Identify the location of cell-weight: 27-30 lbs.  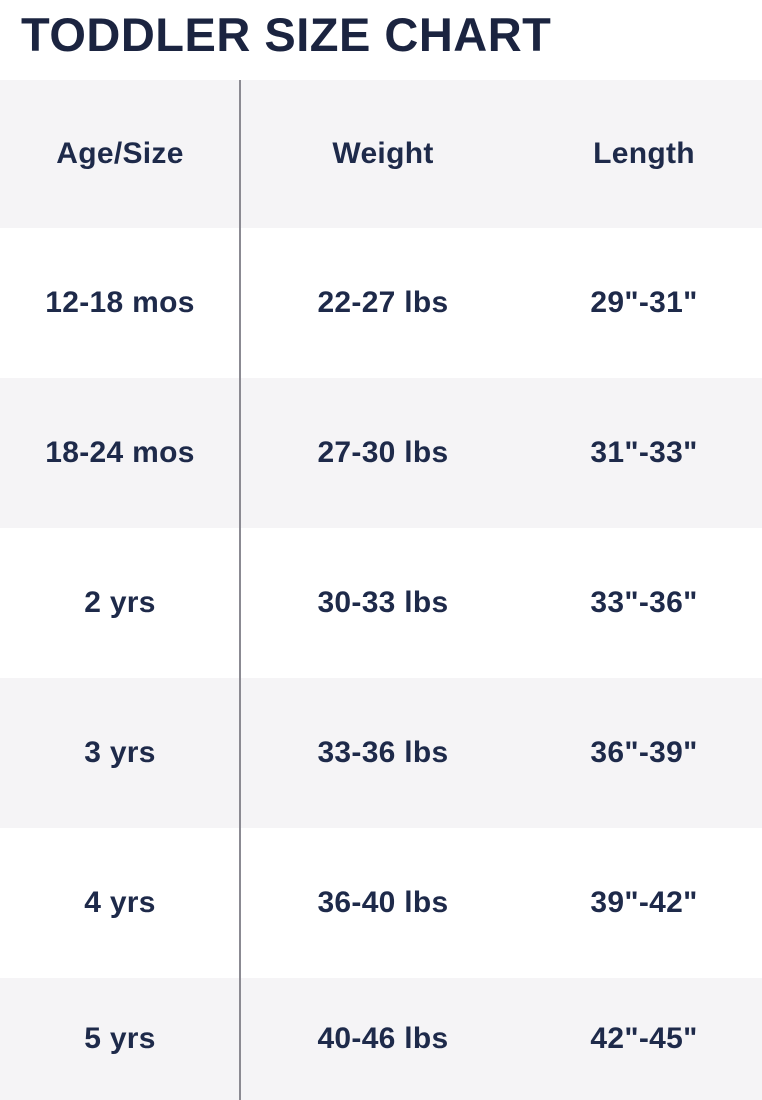
(383, 452).